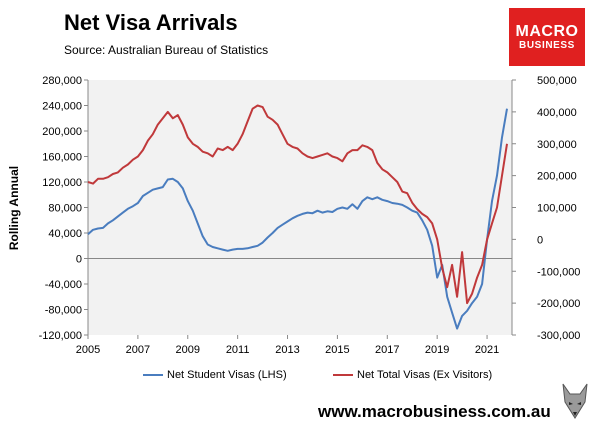 This screenshot has height=434, width=596. Describe the element at coordinates (63, 285) in the screenshot. I see `left-tick-label: -40,000` at that location.